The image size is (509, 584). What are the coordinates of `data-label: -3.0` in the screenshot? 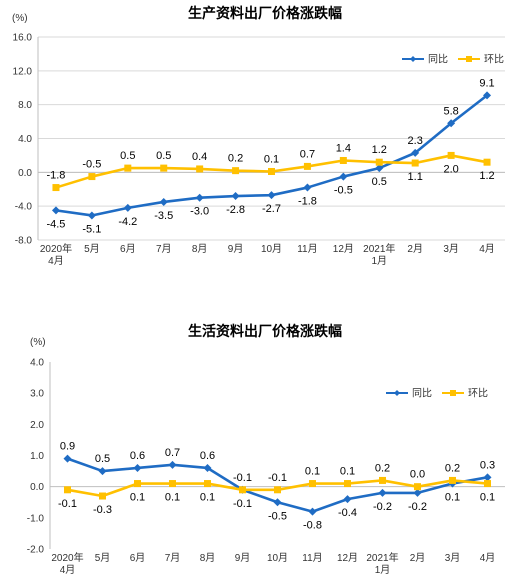 It's located at (199, 212).